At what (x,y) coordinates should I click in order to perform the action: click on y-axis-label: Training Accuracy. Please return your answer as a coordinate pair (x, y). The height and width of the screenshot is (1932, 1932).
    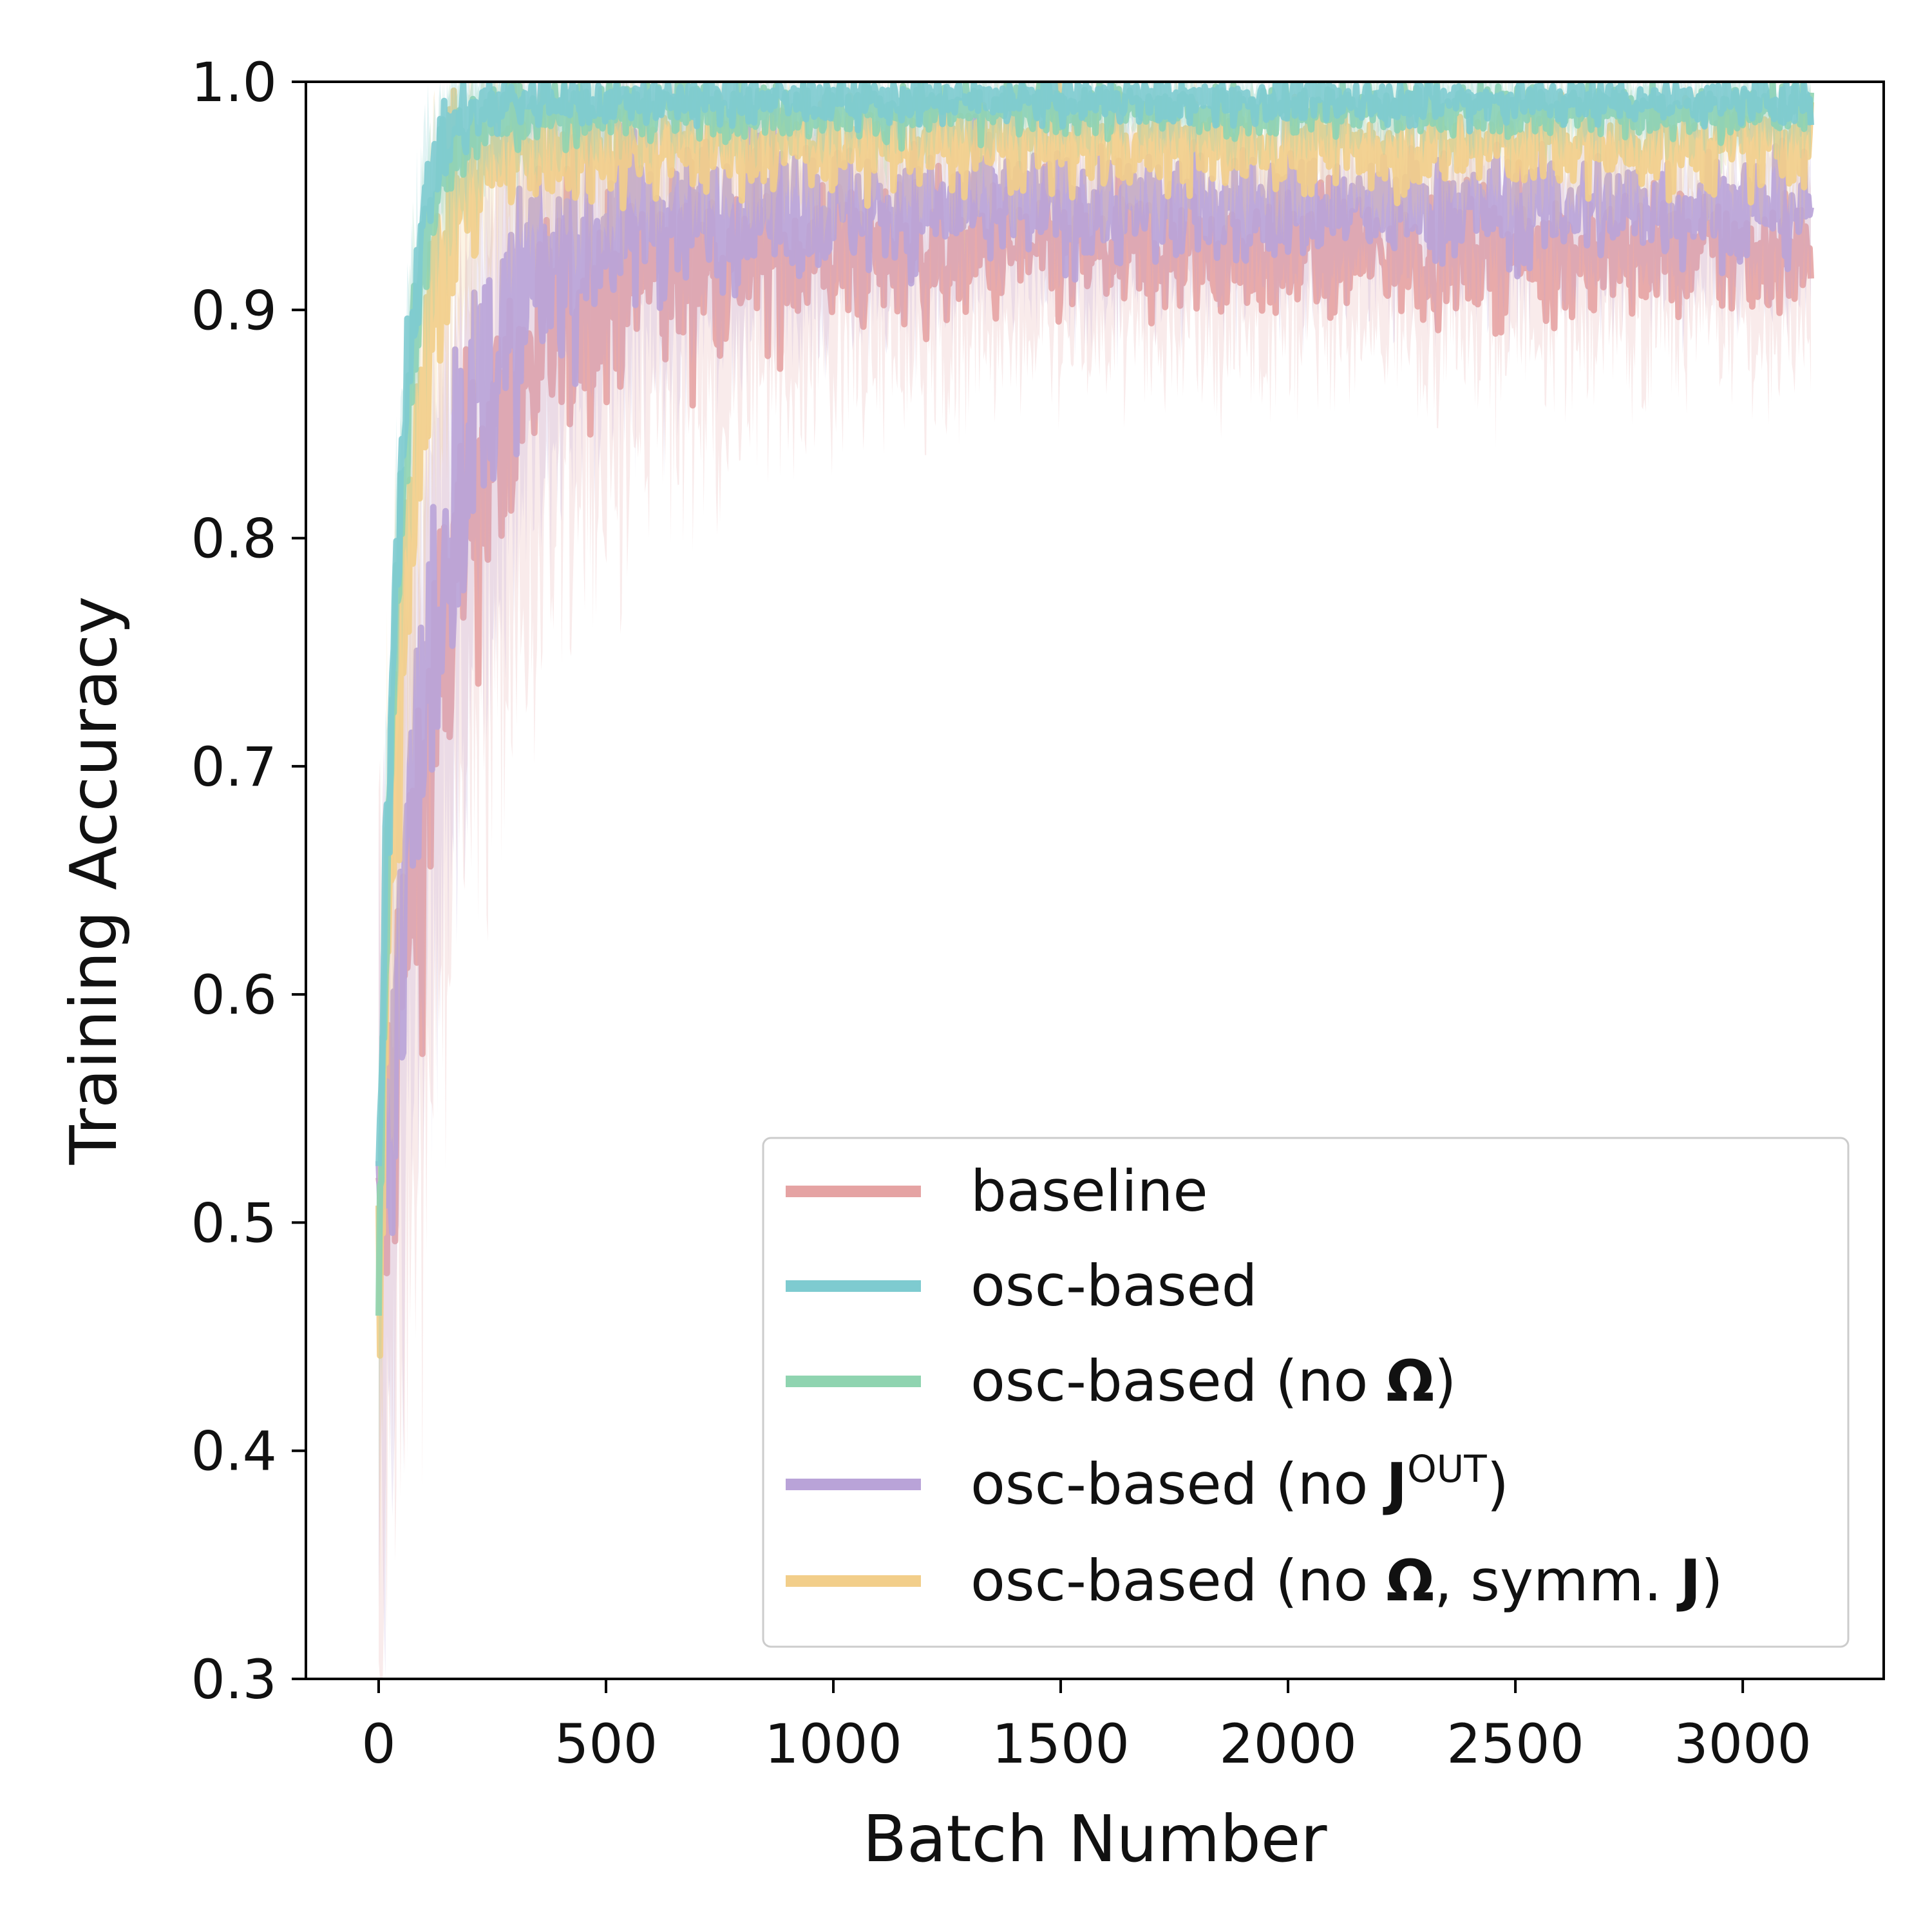
    Looking at the image, I should click on (93, 881).